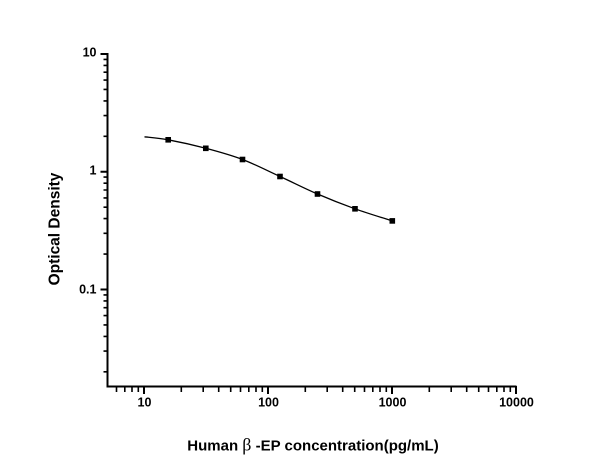 This screenshot has height=464, width=600. I want to click on svg-text: 100, so click(268, 403).